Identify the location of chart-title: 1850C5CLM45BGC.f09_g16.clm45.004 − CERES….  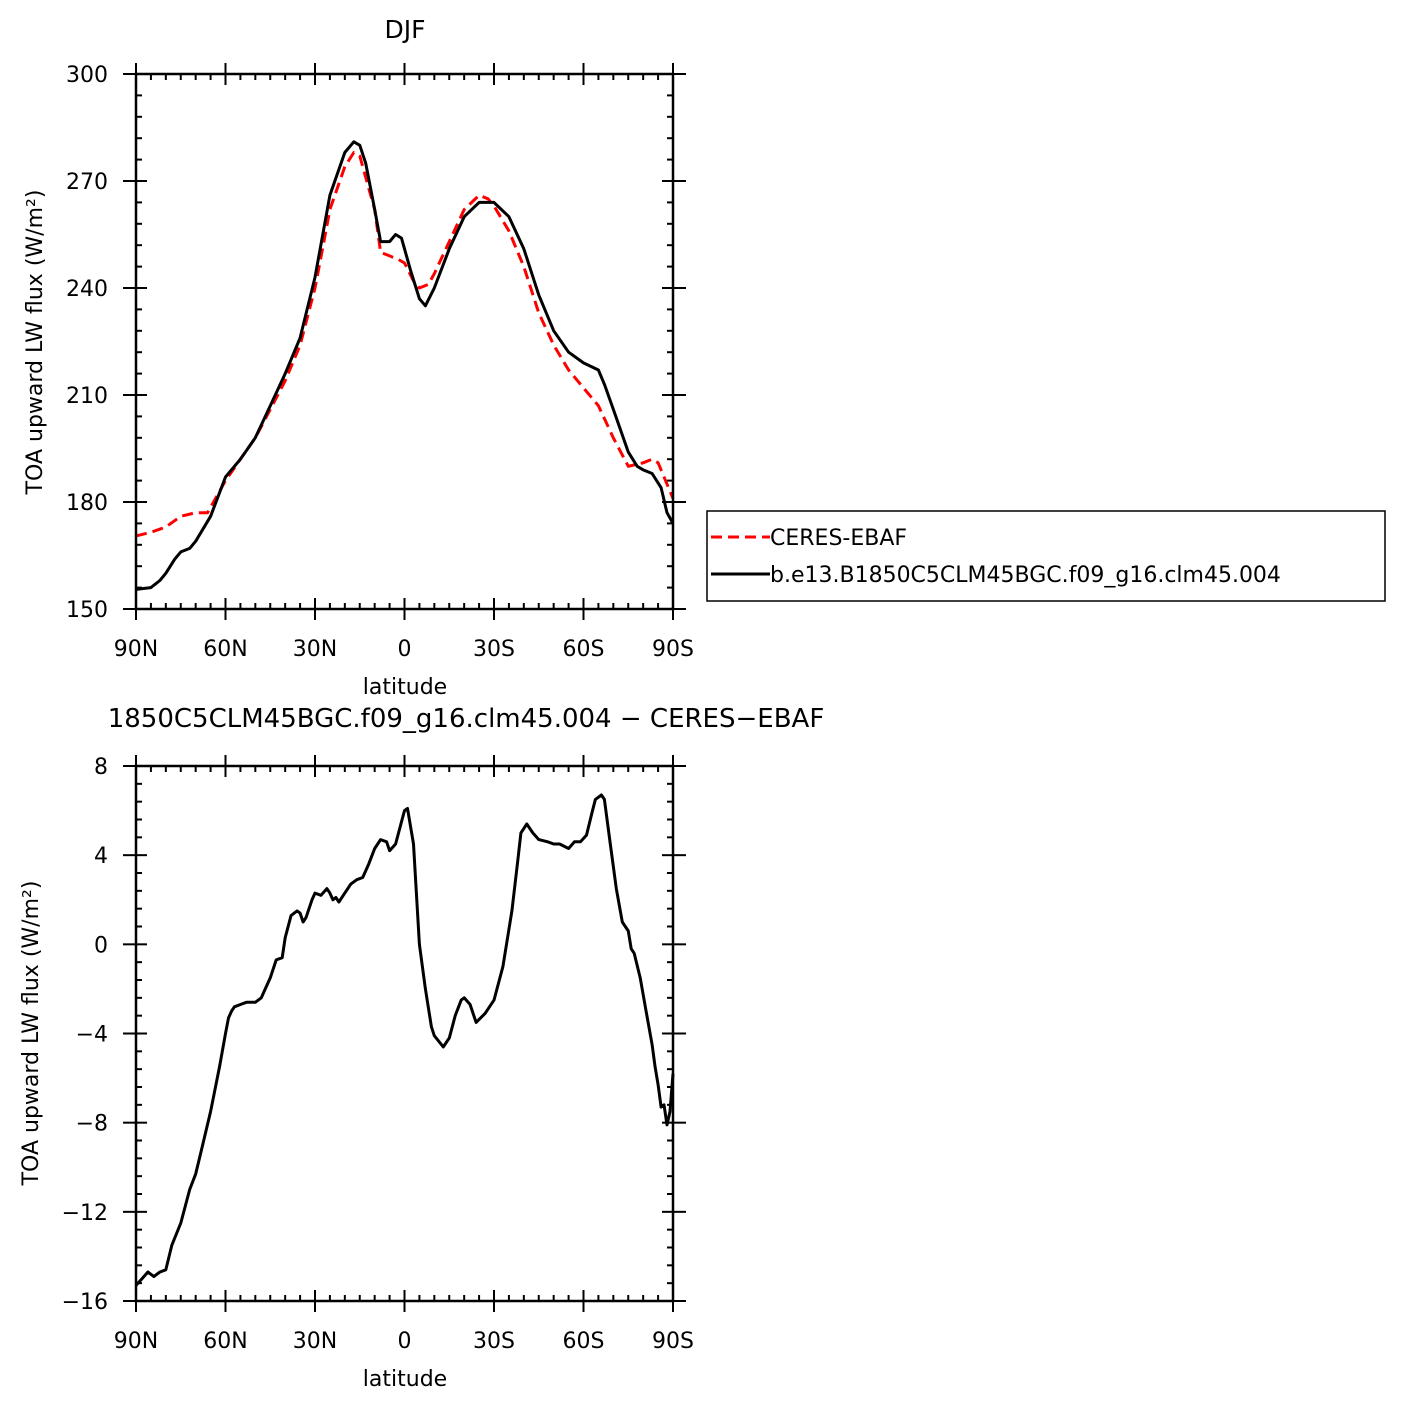
(466, 719).